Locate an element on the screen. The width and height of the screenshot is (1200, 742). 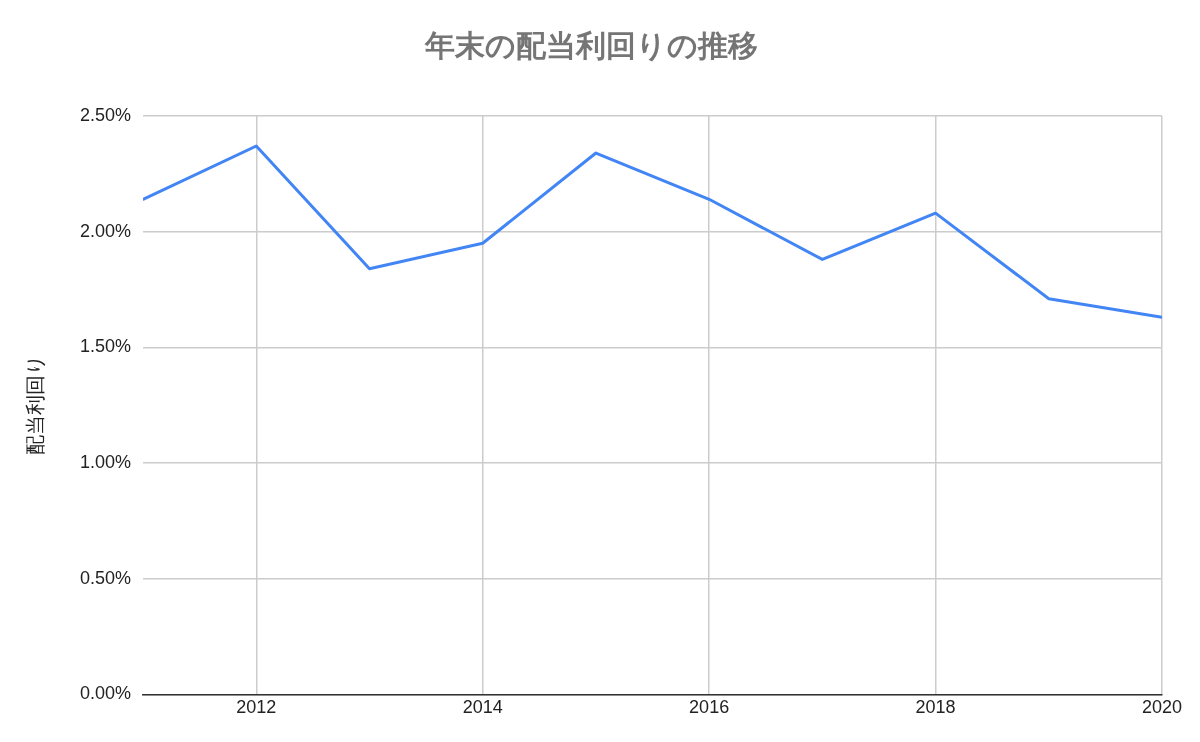
y-tick-label: 0.50% is located at coordinates (105, 577).